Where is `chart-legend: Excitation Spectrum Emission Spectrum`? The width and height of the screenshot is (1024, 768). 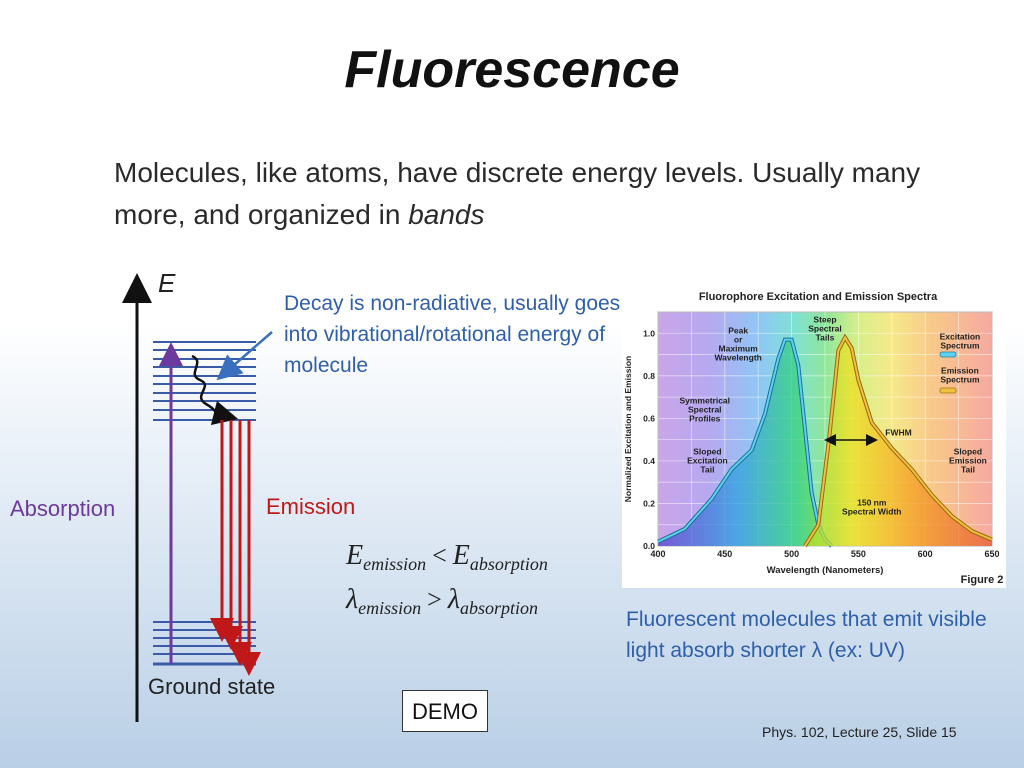
chart-legend: Excitation Spectrum Emission Spectrum is located at coordinates (960, 358).